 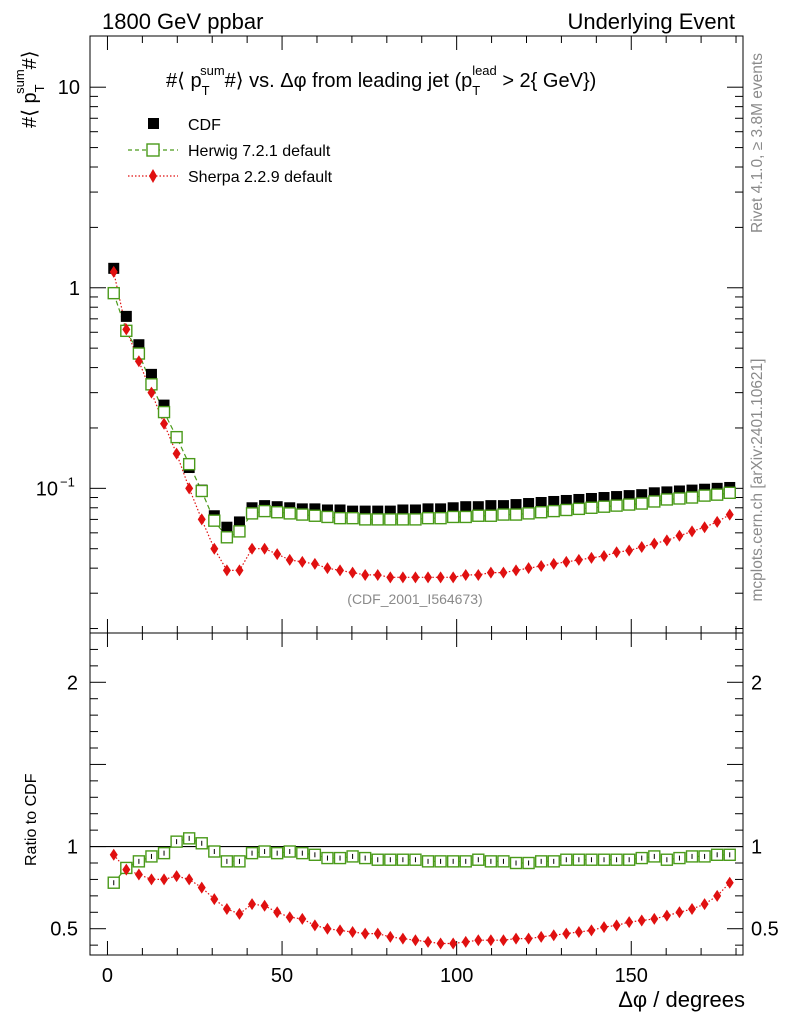 What do you see at coordinates (414, 599) in the screenshot?
I see `analysis-id: (CDF_2001_I564673)` at bounding box center [414, 599].